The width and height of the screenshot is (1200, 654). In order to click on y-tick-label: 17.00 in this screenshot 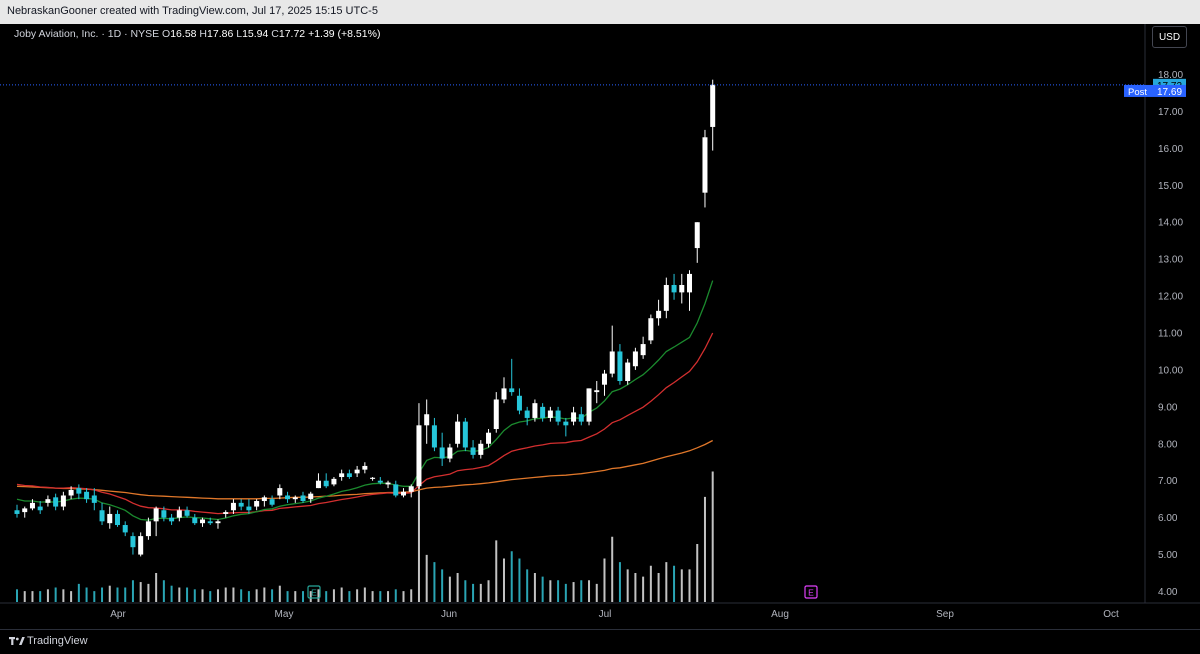, I will do `click(1170, 112)`.